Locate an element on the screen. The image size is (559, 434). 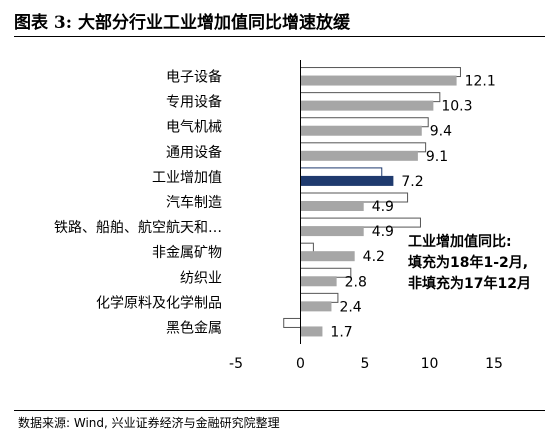
title-bar: 图表 3: 大部分行业工业增加值同比增速放缓 is located at coordinates (279, 20).